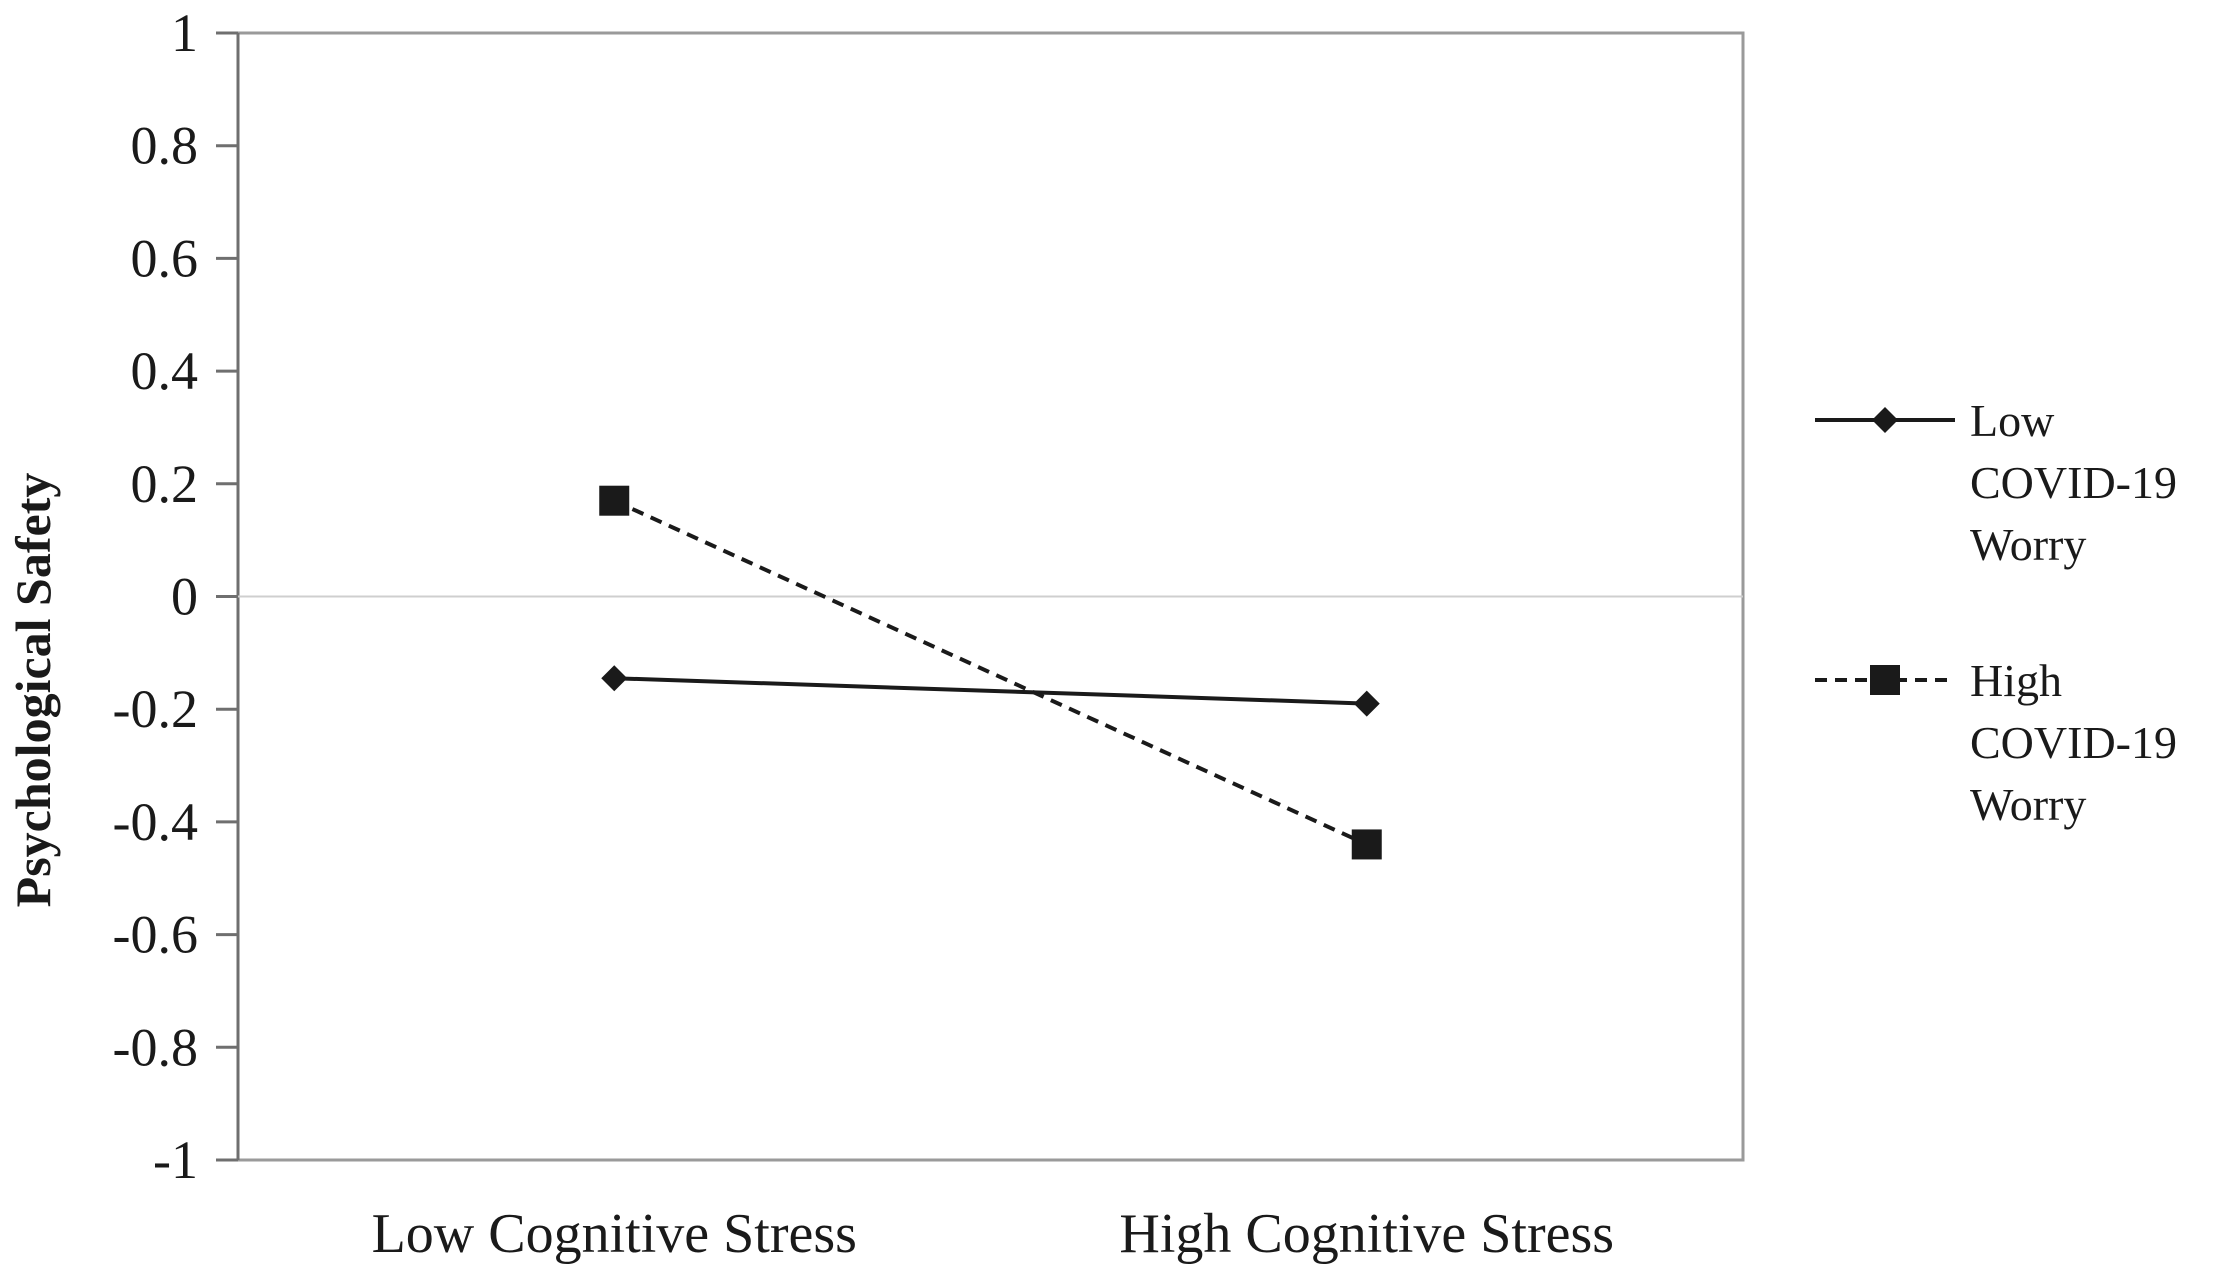 The image size is (2217, 1273). Describe the element at coordinates (155, 935) in the screenshot. I see `y-tick-label: -0.6` at that location.